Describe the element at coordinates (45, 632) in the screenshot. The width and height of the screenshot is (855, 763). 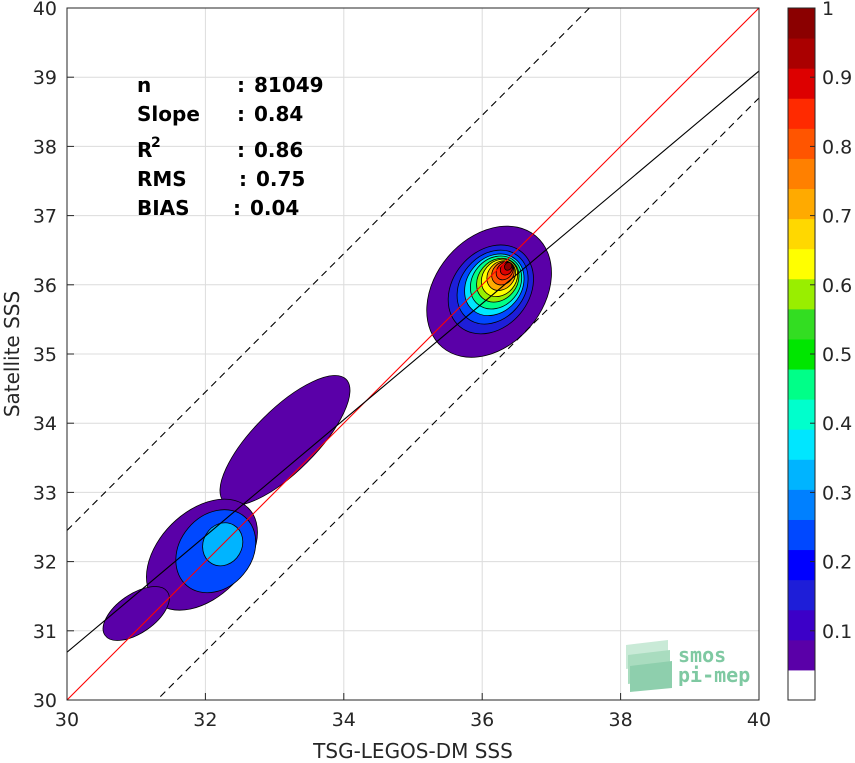
I see `y-tick-label: 31` at that location.